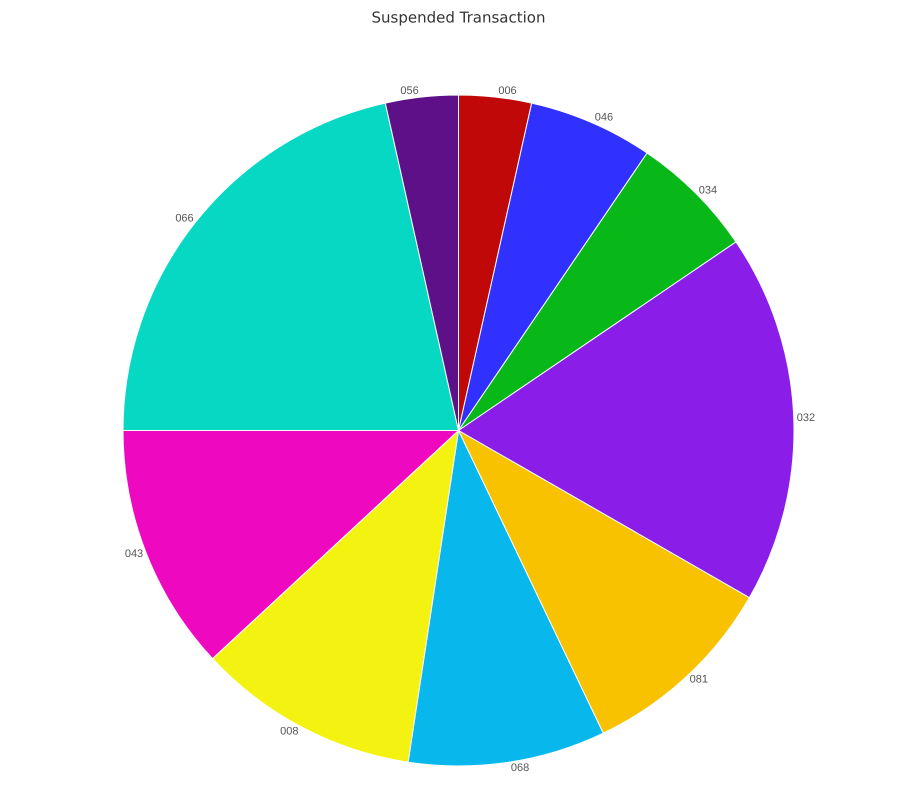 The image size is (917, 806). Describe the element at coordinates (699, 680) in the screenshot. I see `slice-label: 081` at that location.